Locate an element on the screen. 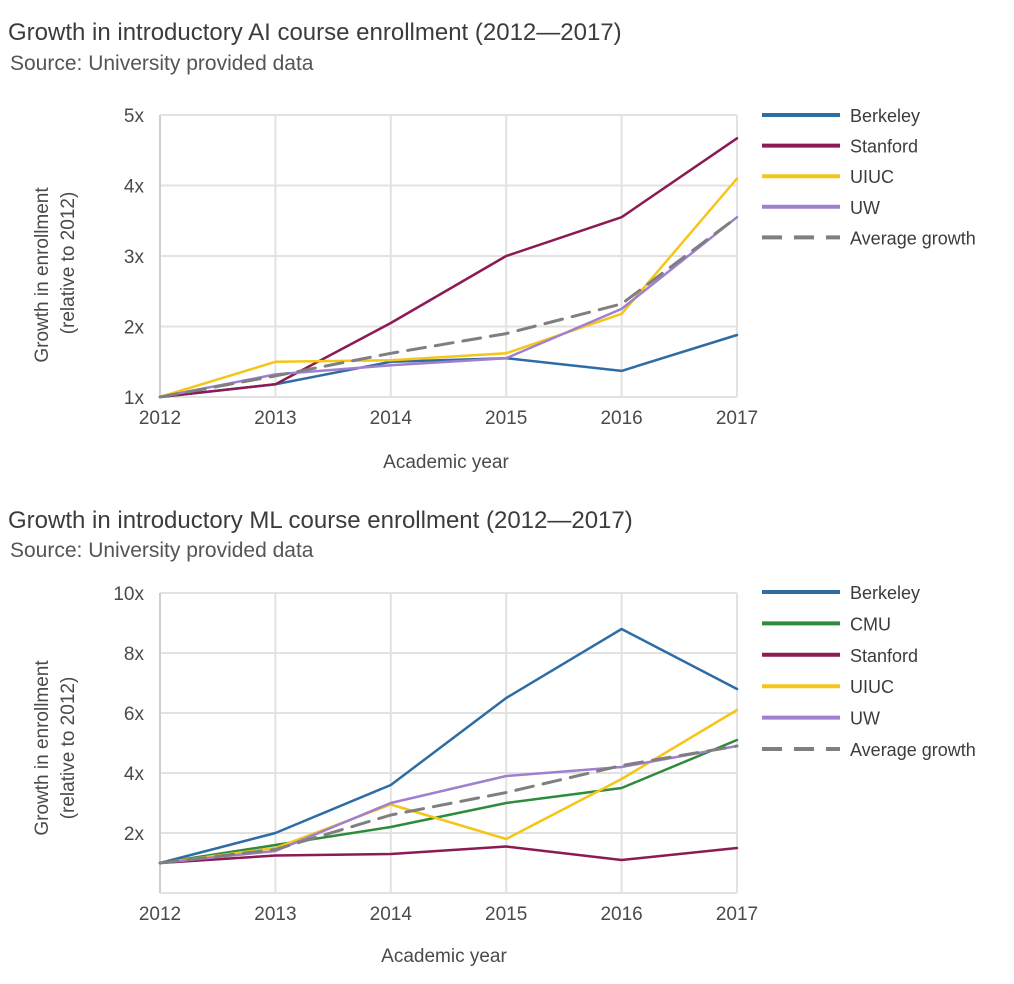 Image resolution: width=1014 pixels, height=984 pixels. y-tick-label: 8x is located at coordinates (134, 654).